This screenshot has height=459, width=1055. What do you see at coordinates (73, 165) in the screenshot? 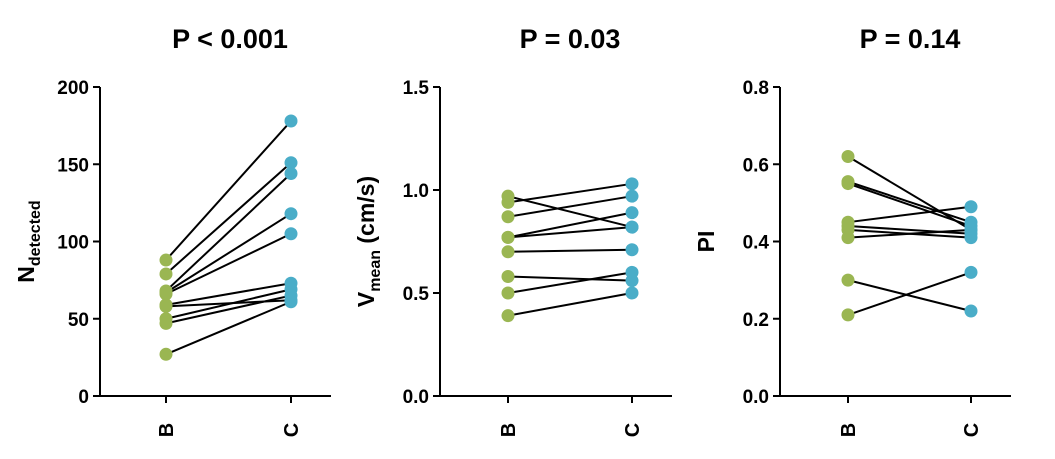
I see `y-tick-label: 150` at bounding box center [73, 165].